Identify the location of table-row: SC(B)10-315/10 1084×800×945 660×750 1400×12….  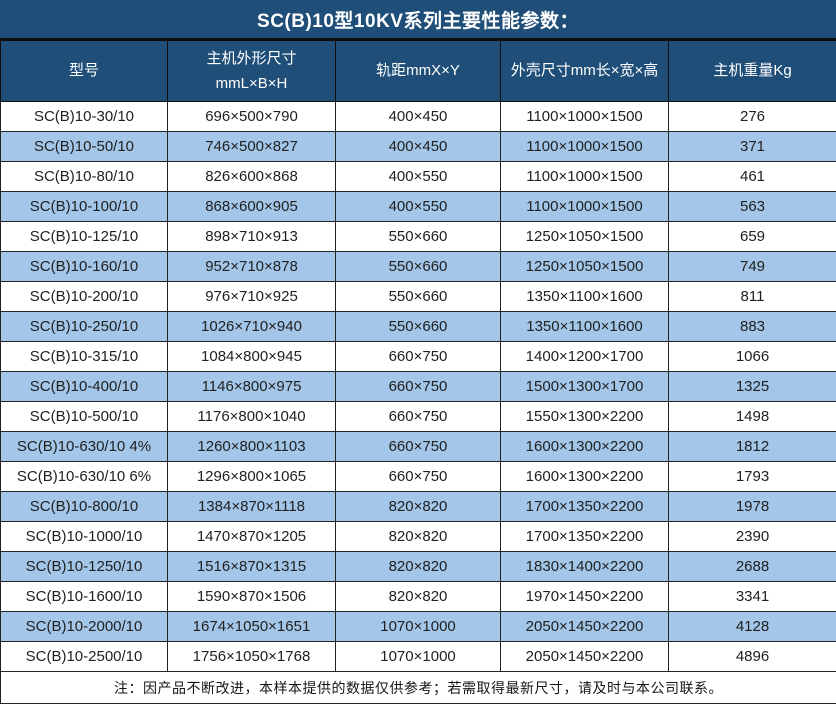
(418, 356).